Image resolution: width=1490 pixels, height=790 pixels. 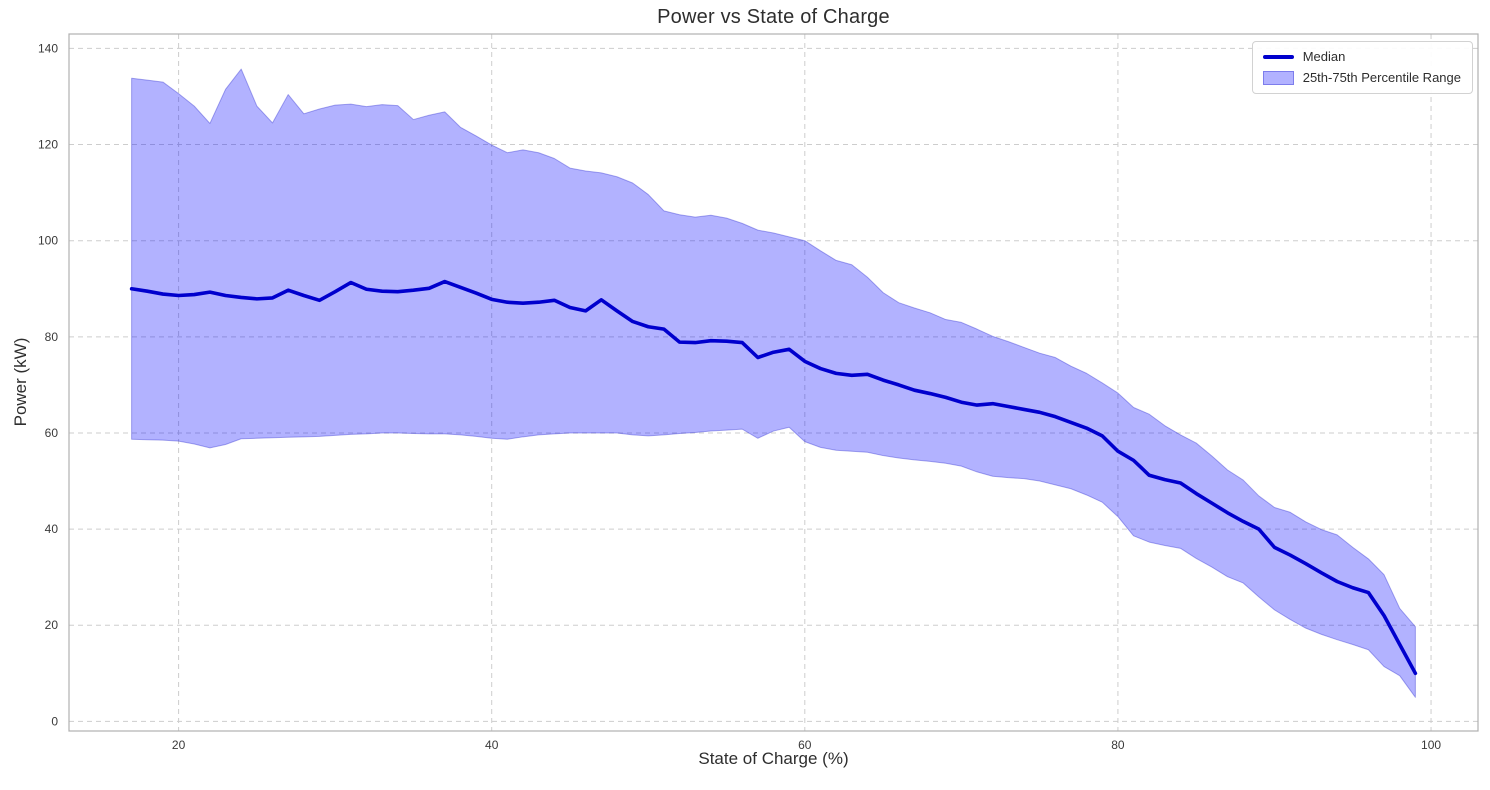 What do you see at coordinates (20, 382) in the screenshot?
I see `y-axis-label: Power (kW)` at bounding box center [20, 382].